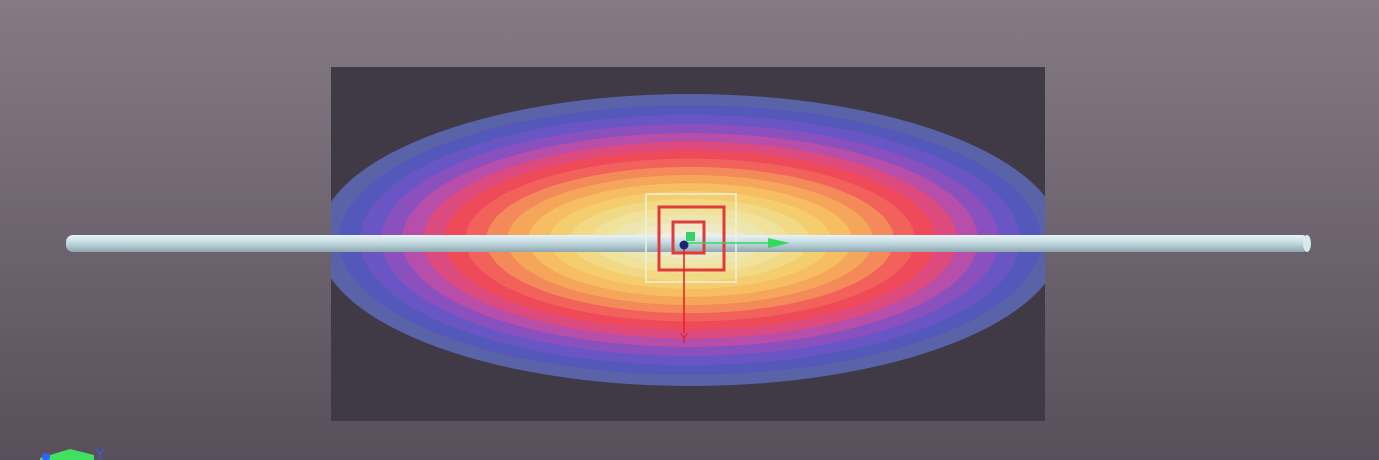 The width and height of the screenshot is (1379, 460). What do you see at coordinates (779, 243) in the screenshot?
I see `gizmo-x-arrowhead-icon` at bounding box center [779, 243].